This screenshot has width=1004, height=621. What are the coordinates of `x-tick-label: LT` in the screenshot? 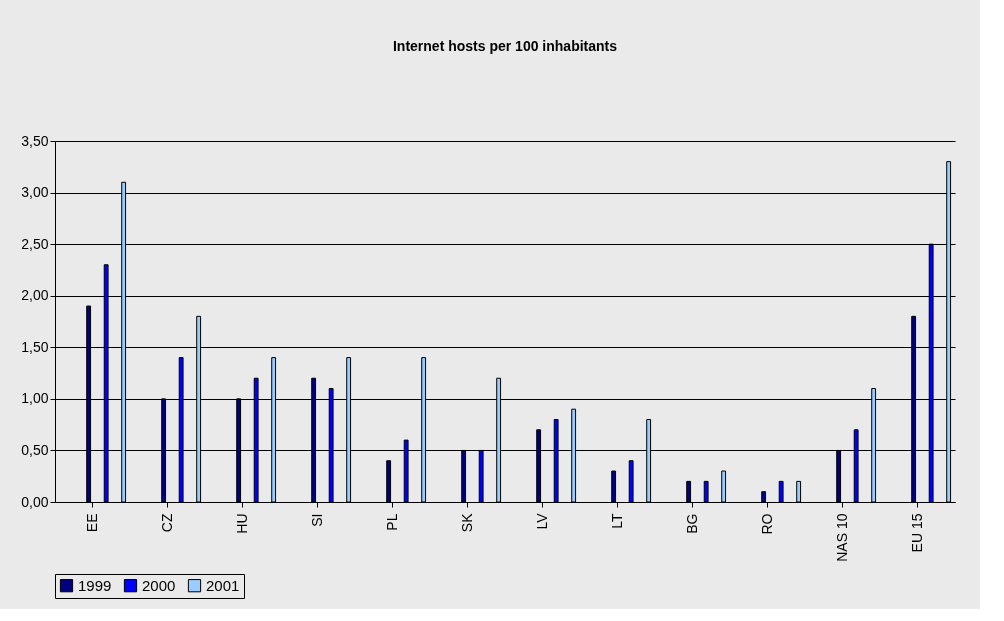 It's located at (616, 521).